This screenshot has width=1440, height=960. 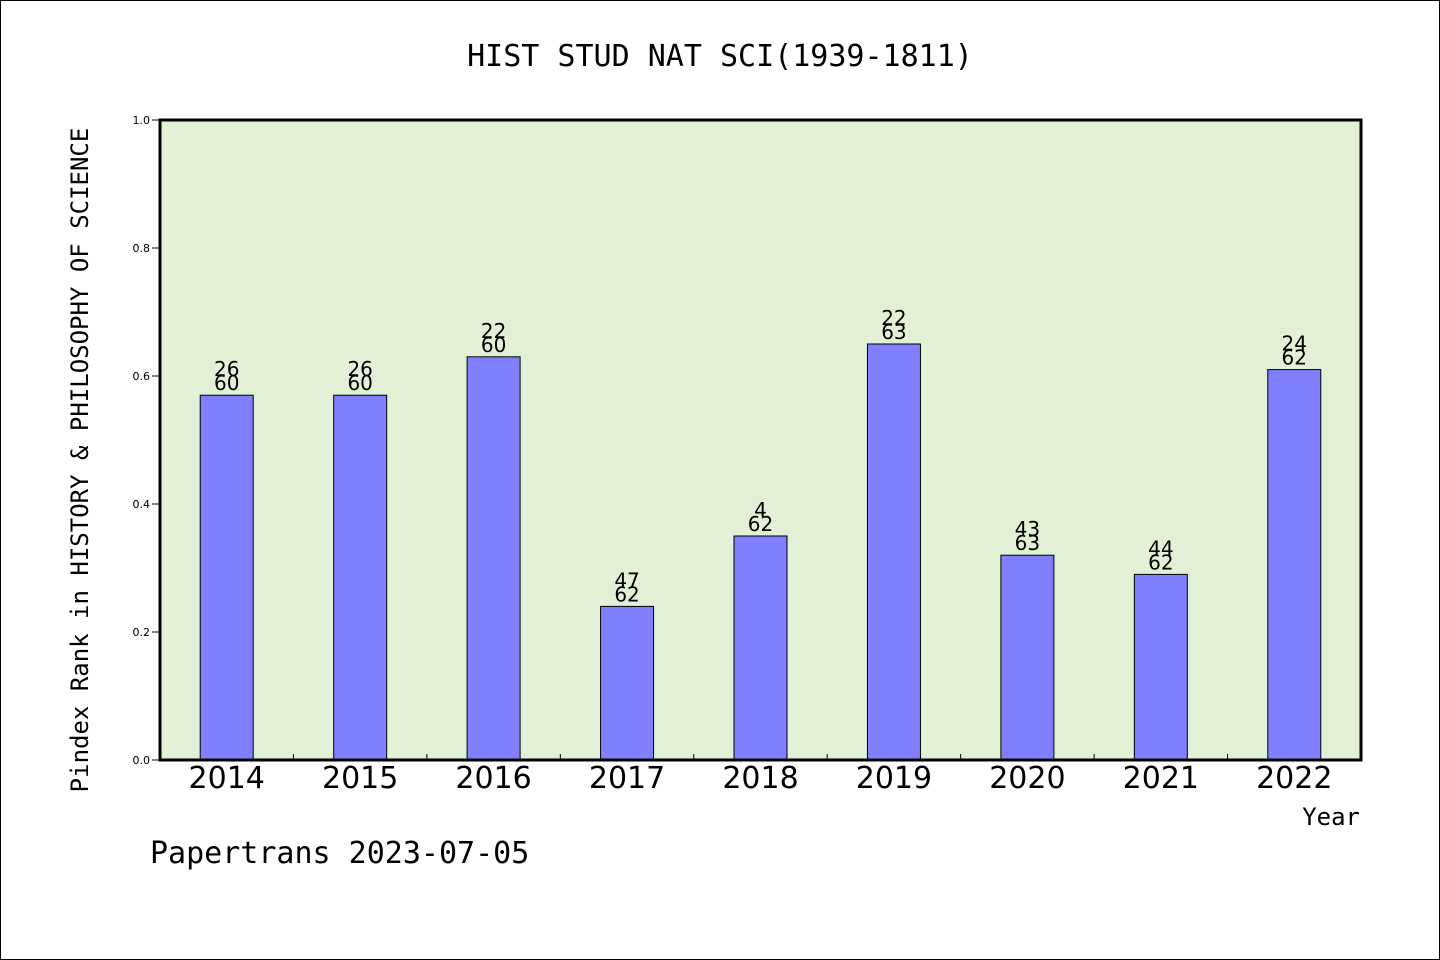 I want to click on bar-2021, so click(x=1160, y=667).